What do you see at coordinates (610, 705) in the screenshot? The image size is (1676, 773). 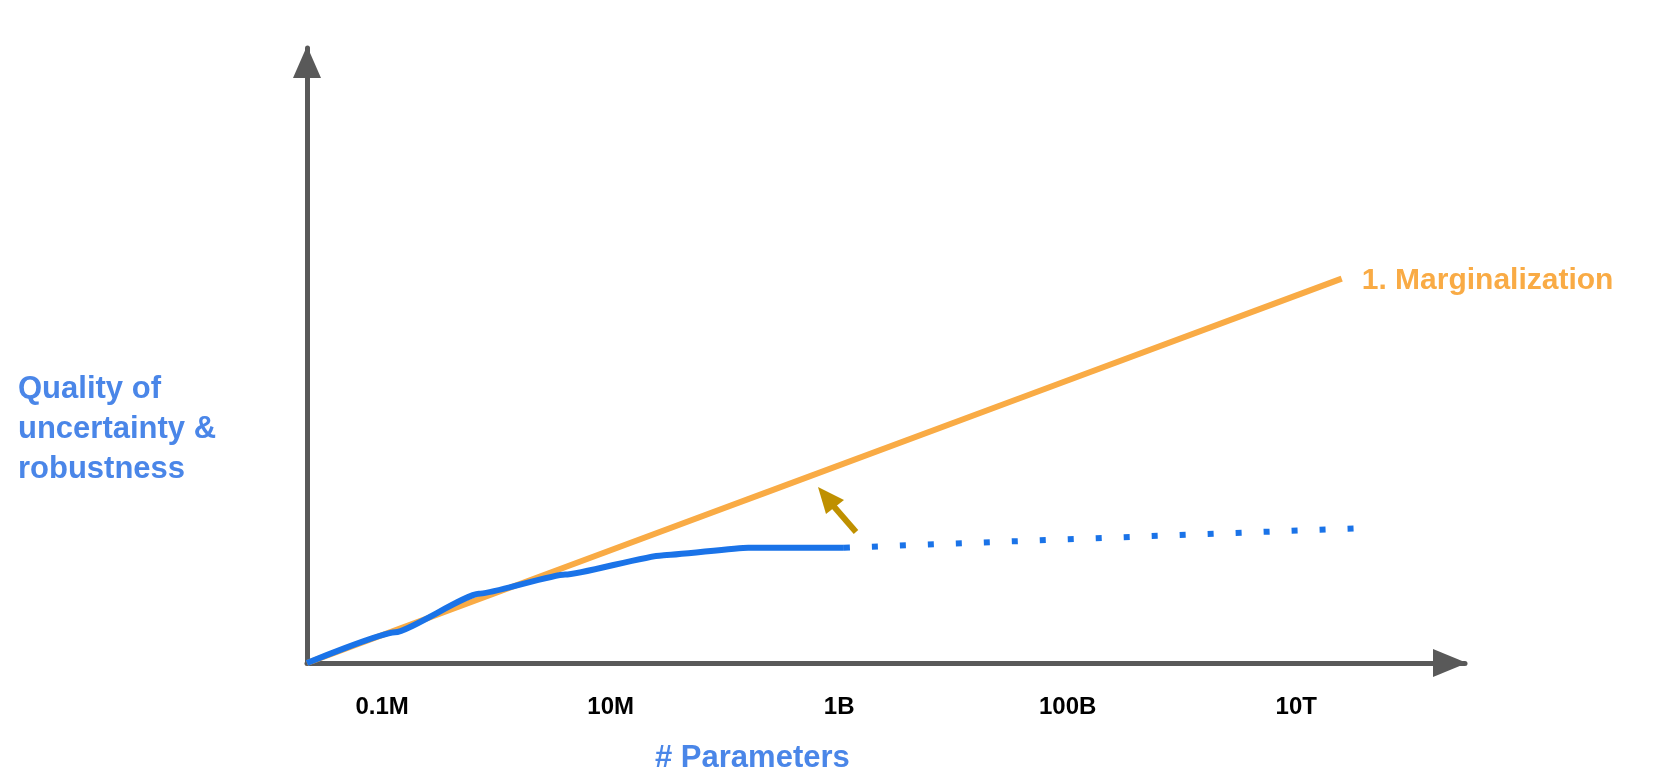 I see `x-tick-label: 10M` at bounding box center [610, 705].